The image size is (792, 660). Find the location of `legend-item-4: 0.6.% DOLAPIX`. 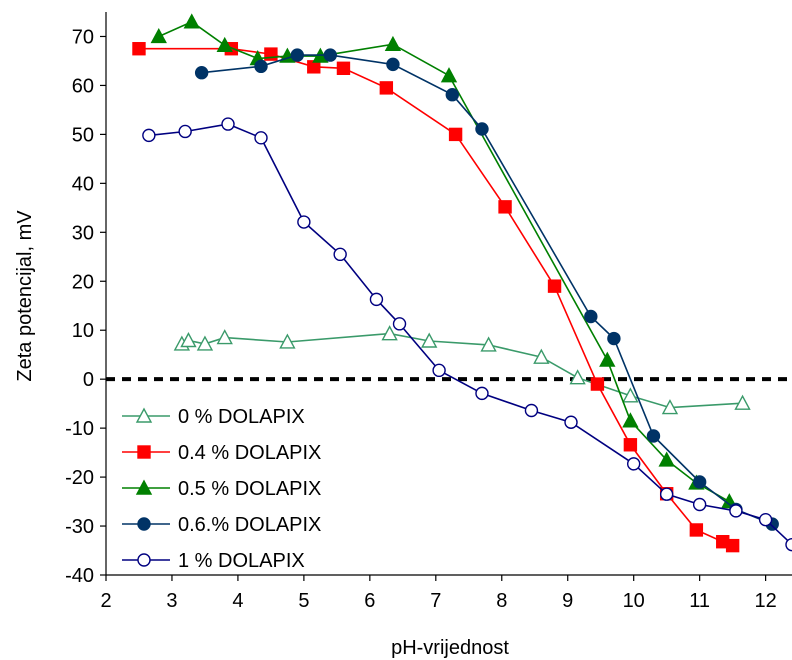

legend-item-4: 0.6.% DOLAPIX is located at coordinates (221, 525).